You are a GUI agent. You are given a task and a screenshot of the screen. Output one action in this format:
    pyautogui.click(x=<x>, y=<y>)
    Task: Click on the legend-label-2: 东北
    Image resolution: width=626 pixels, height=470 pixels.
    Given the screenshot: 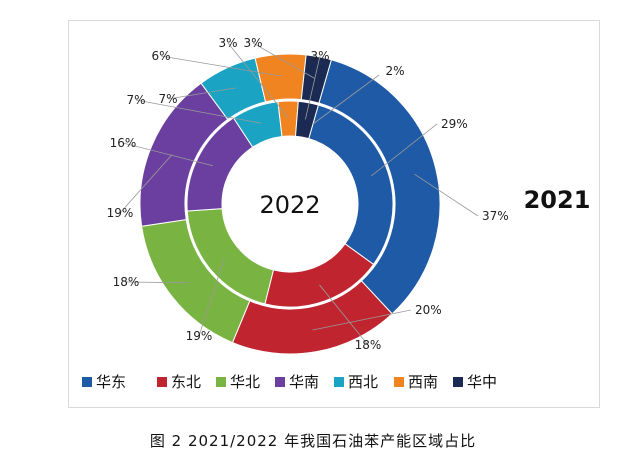 What is the action you would take?
    pyautogui.click(x=186, y=382)
    